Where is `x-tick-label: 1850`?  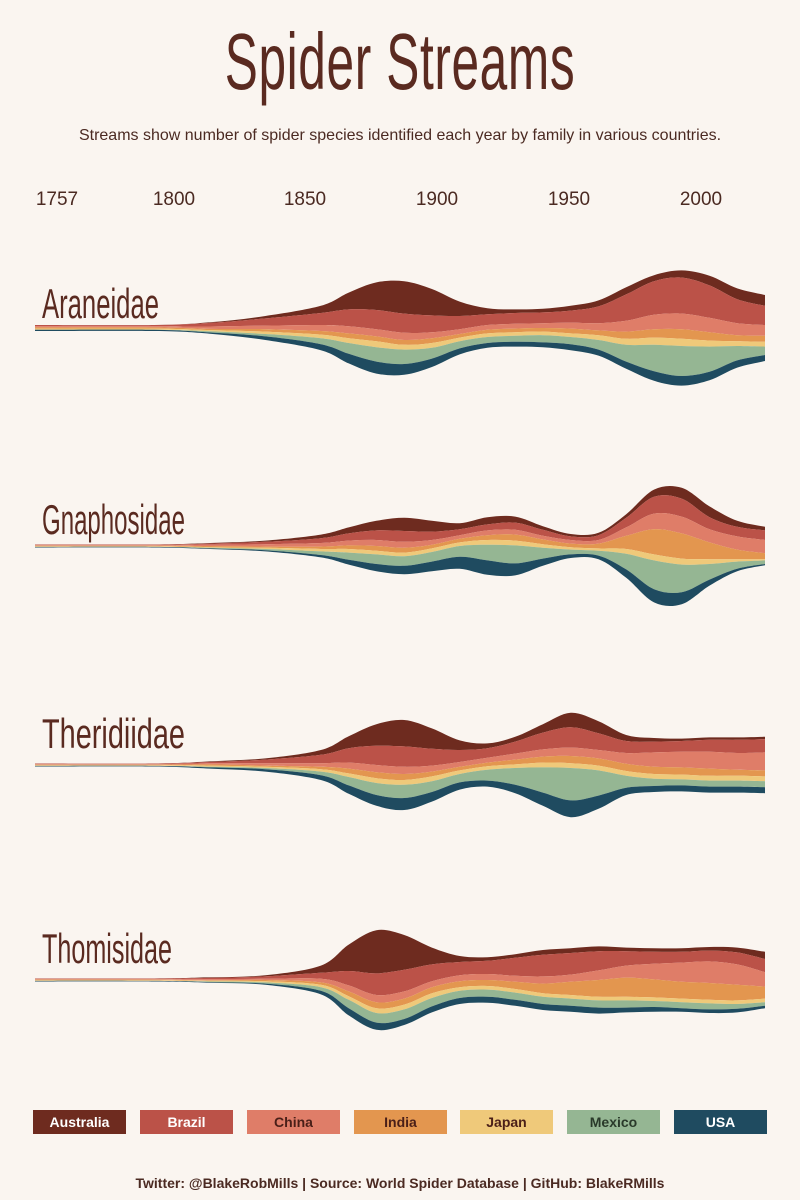
x-tick-label: 1850 is located at coordinates (305, 199).